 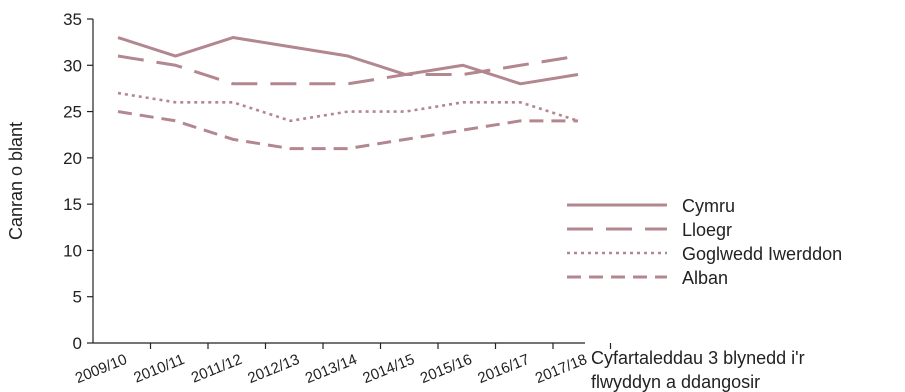 I want to click on x-tick-label: 2013/14, so click(x=331, y=369).